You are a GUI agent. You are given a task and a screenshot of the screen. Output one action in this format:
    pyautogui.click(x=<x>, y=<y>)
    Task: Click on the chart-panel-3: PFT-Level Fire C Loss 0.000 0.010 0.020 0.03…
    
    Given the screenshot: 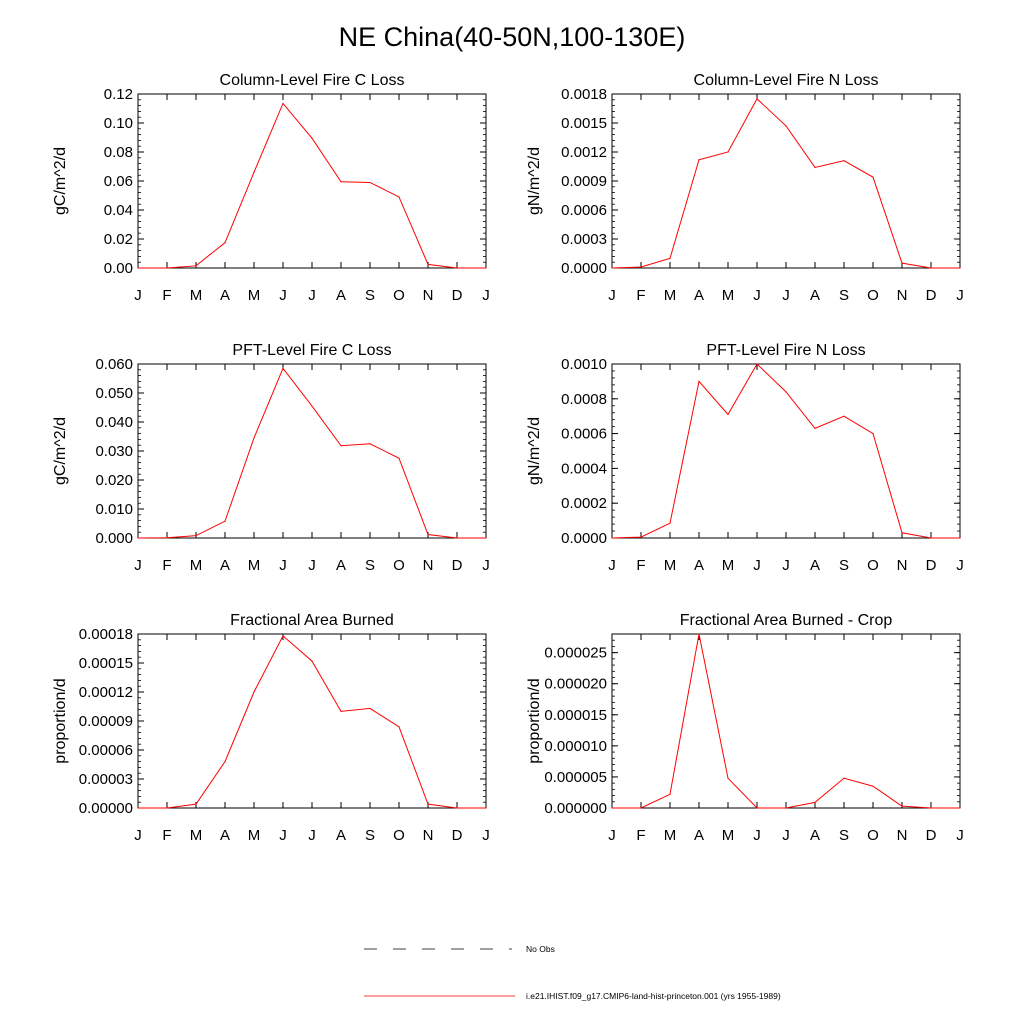 What is the action you would take?
    pyautogui.click(x=271, y=458)
    